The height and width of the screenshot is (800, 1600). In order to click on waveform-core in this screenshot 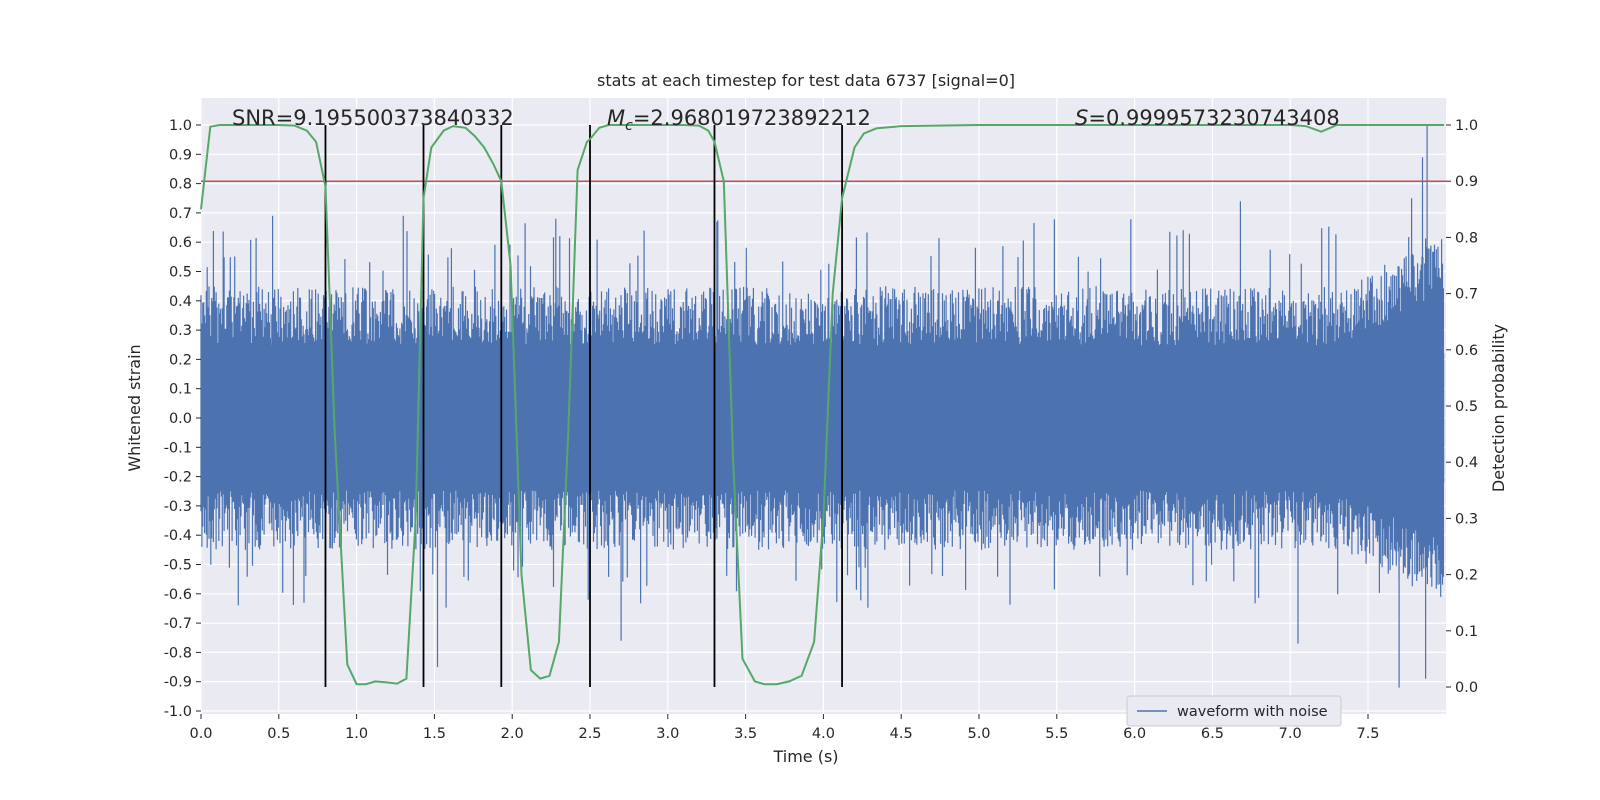, I will do `click(823, 418)`.